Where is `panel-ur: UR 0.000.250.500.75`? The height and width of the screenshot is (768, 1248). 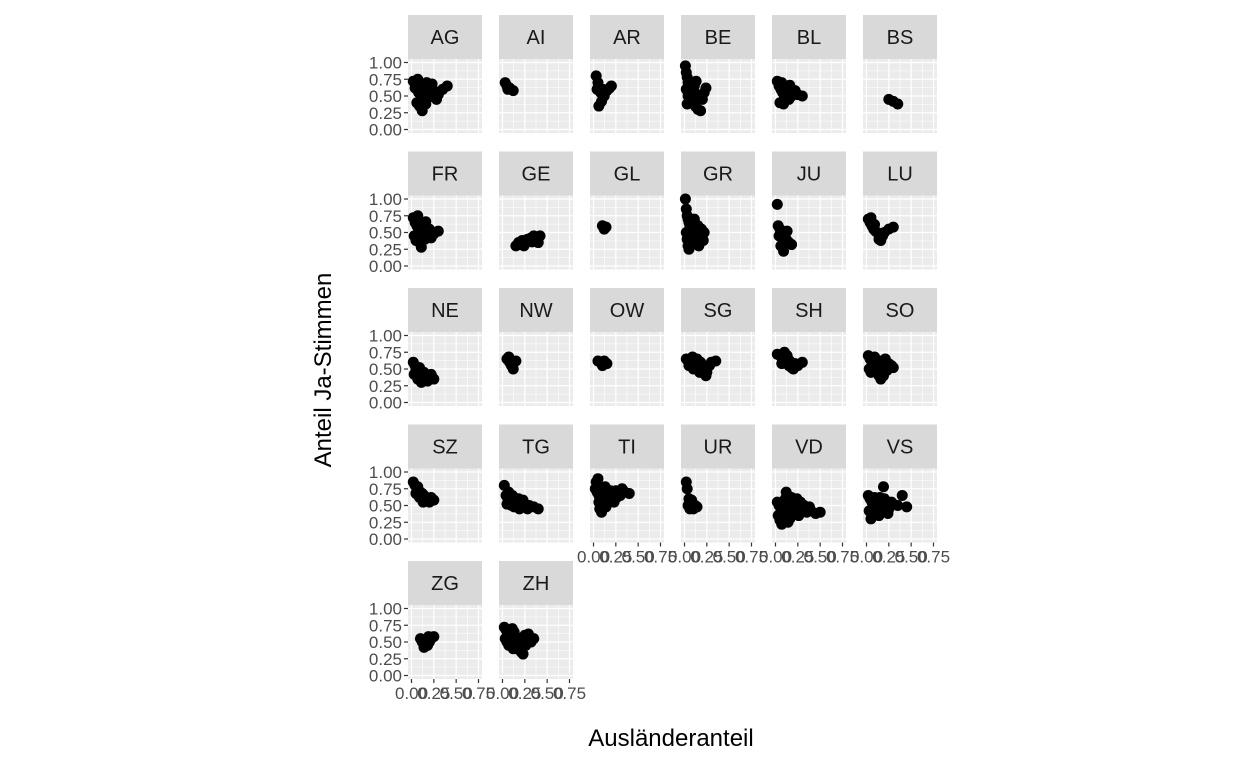
panel-ur: UR 0.000.250.500.75 is located at coordinates (718, 495).